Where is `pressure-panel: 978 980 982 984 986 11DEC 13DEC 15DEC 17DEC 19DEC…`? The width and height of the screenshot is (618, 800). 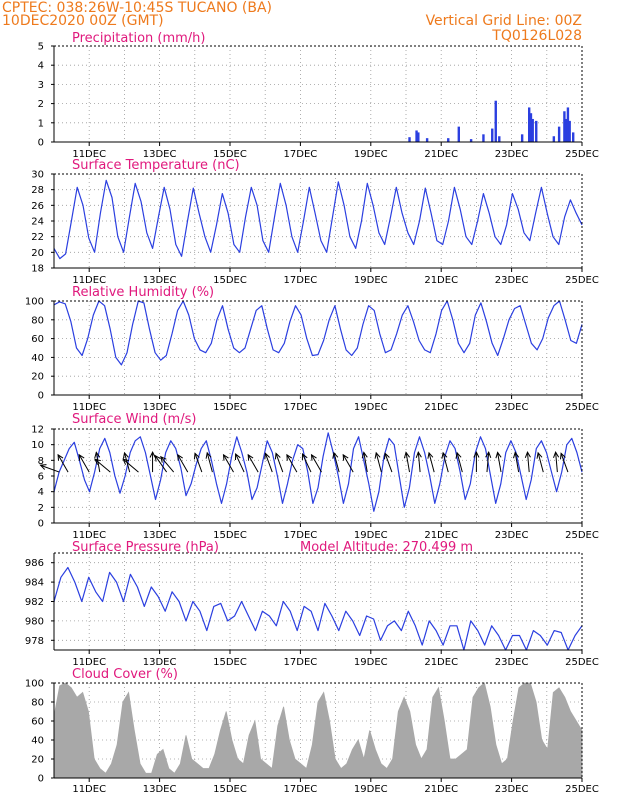
pressure-panel: 978 980 982 984 986 11DEC 13DEC 15DEC 17DEC 19DEC… is located at coordinates (312, 604).